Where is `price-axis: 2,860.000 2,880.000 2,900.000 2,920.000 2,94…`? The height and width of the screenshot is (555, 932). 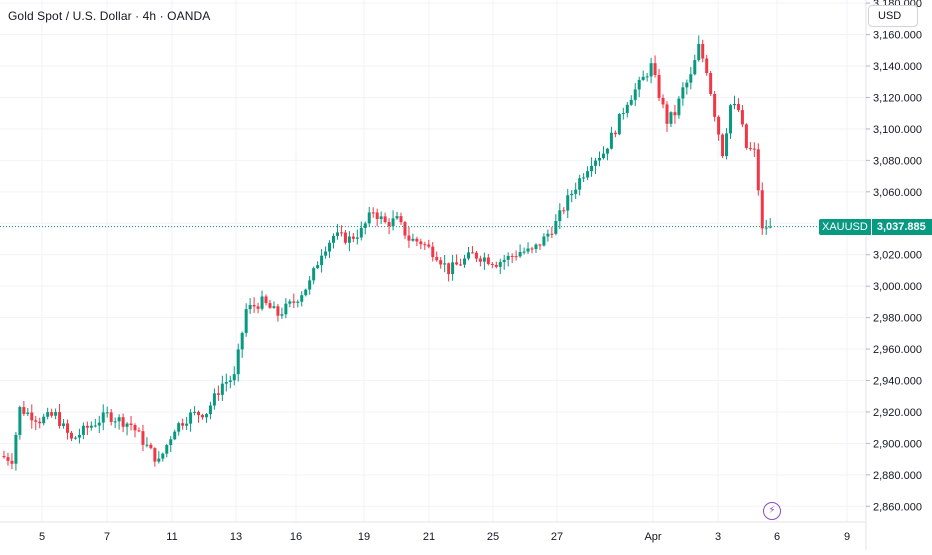
price-axis: 2,860.000 2,880.000 2,900.000 2,920.000 2,94… is located at coordinates (894, 256).